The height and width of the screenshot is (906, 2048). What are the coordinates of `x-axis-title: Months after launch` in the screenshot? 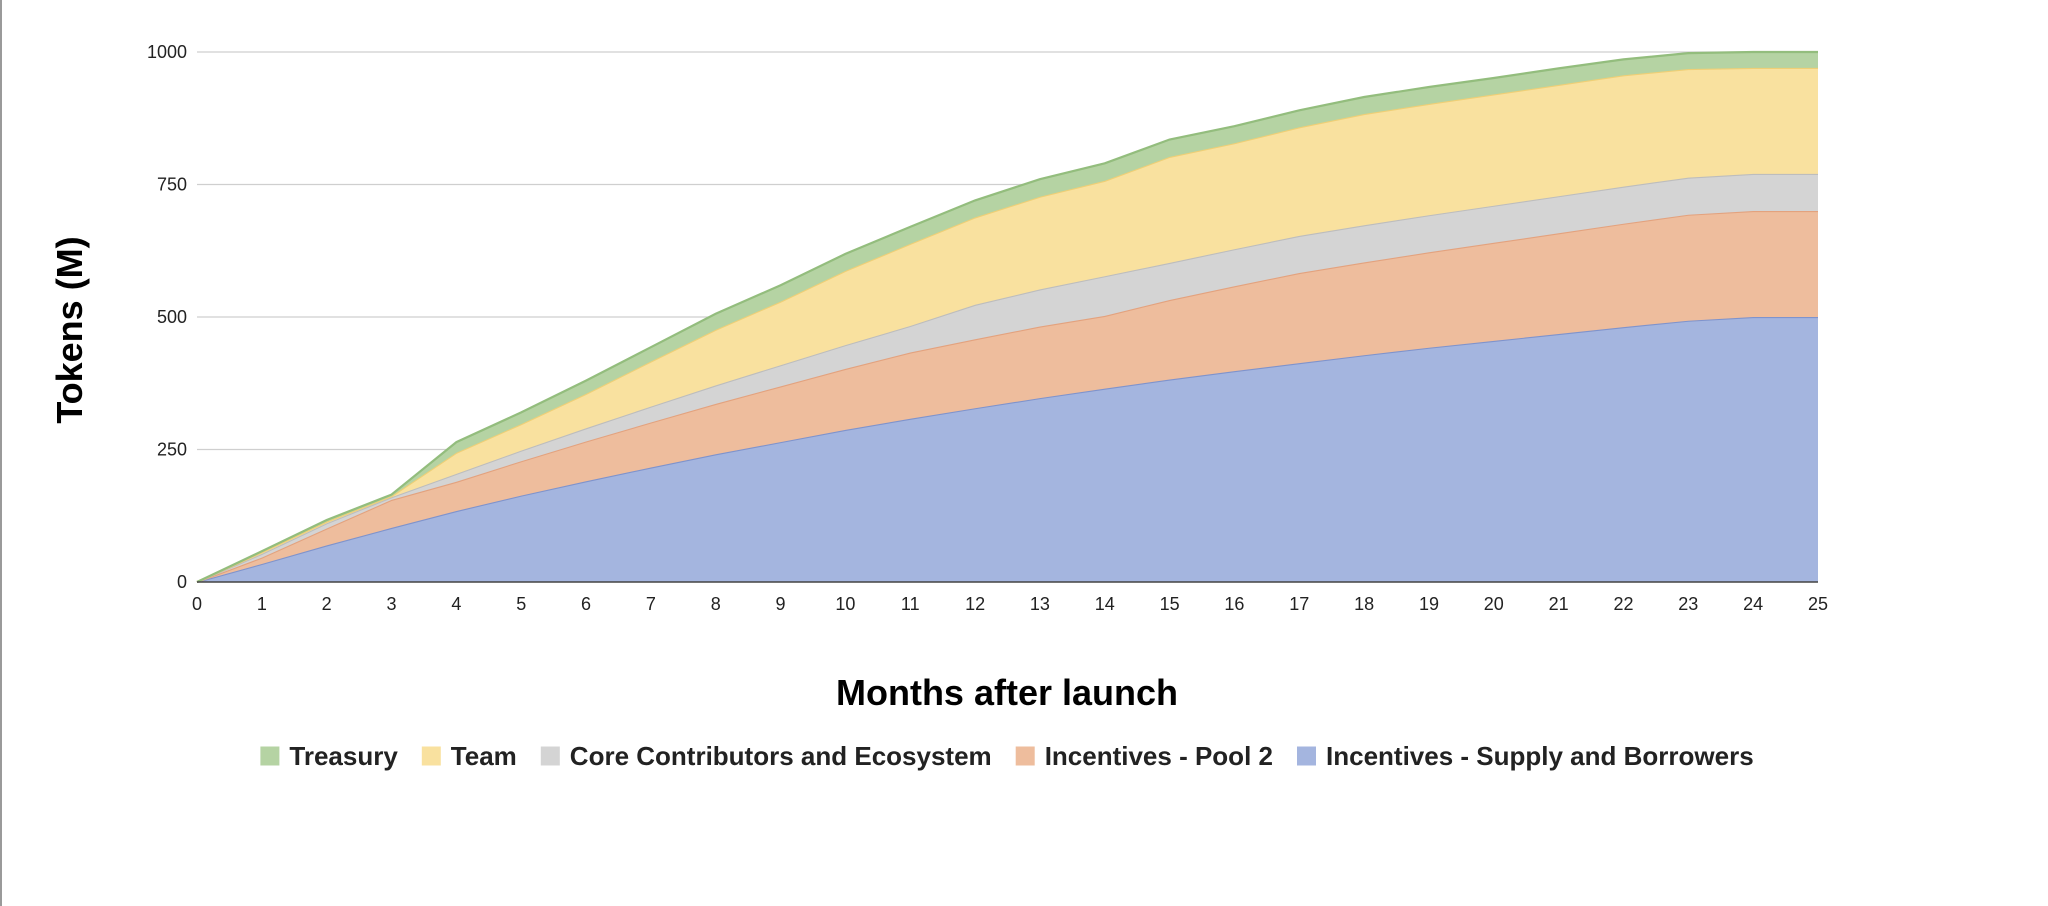 It's located at (1007, 692).